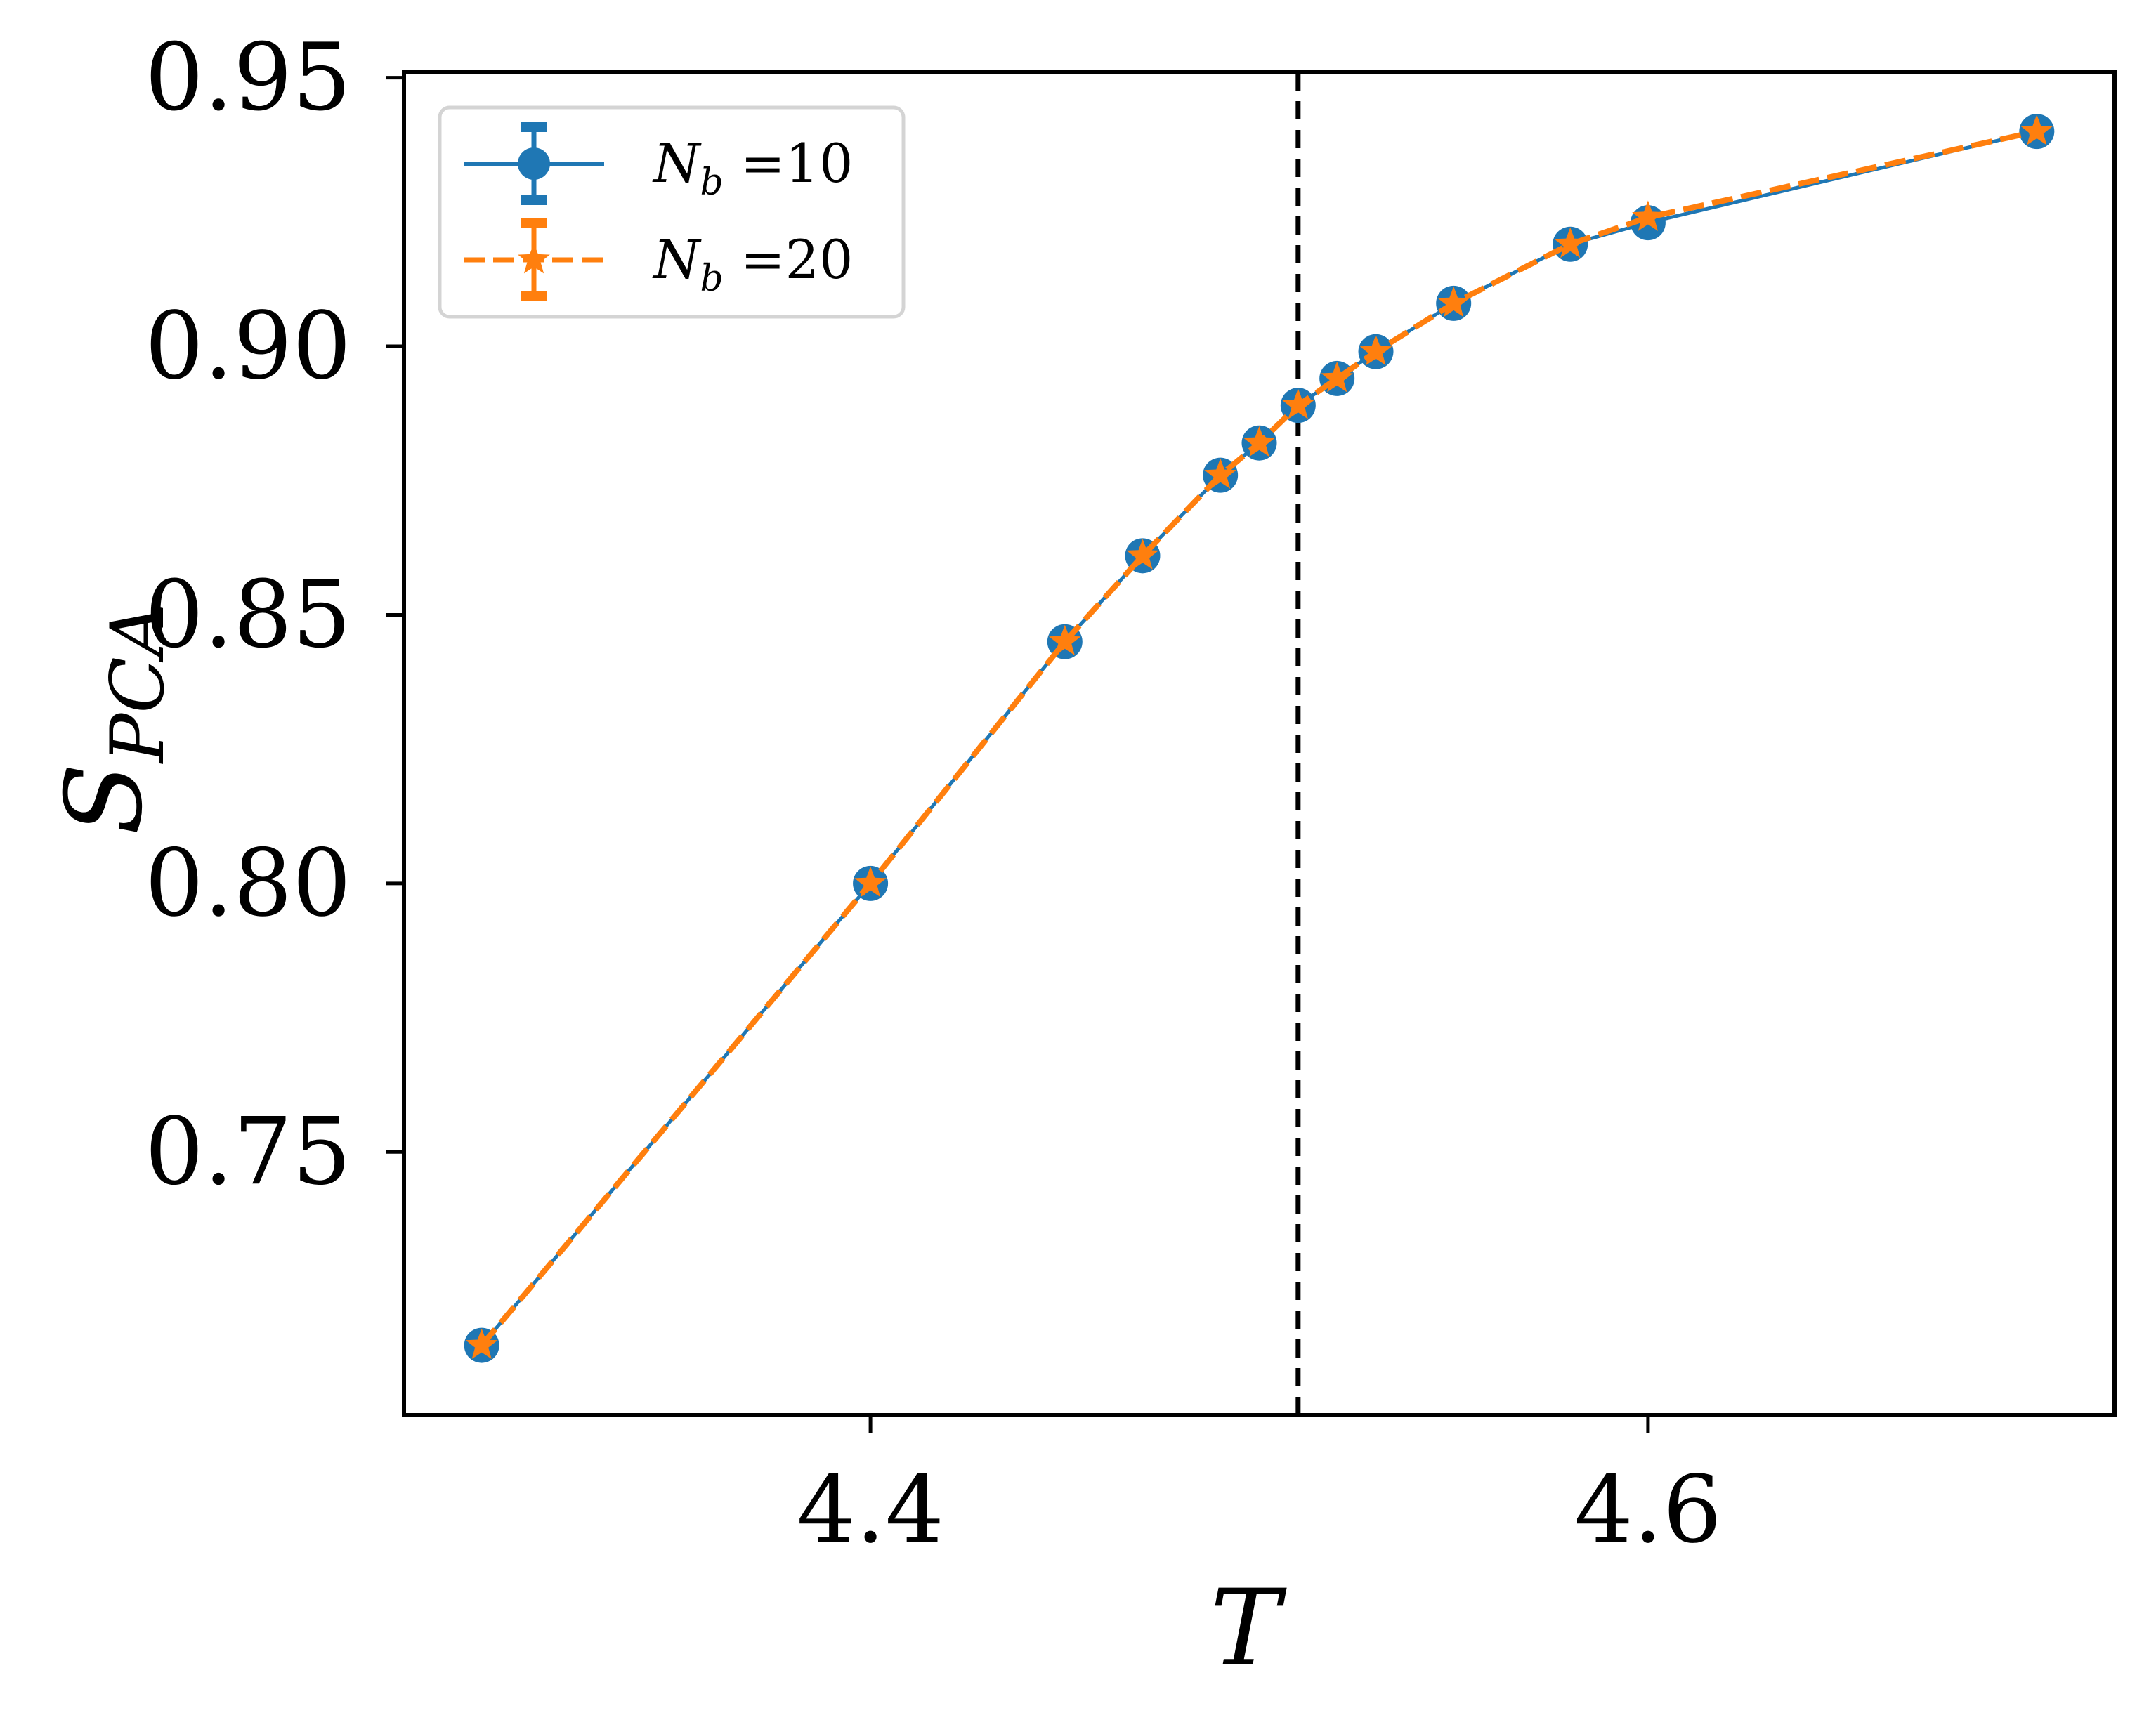  Describe the element at coordinates (870, 1510) in the screenshot. I see `x-tick-label: 4.4` at that location.